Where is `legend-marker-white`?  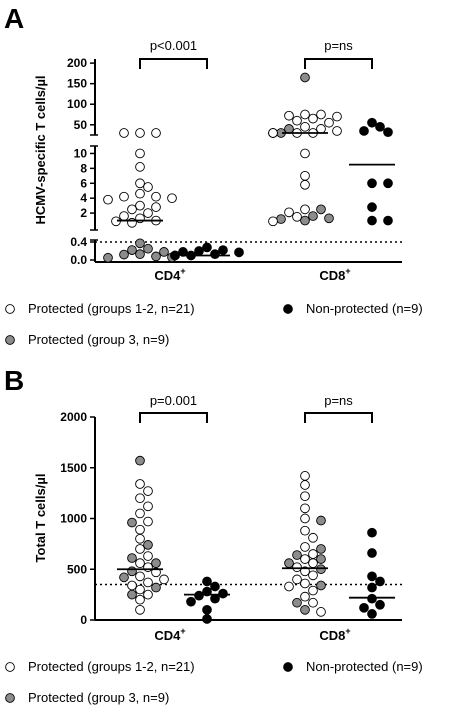 legend-marker-white is located at coordinates (10, 309).